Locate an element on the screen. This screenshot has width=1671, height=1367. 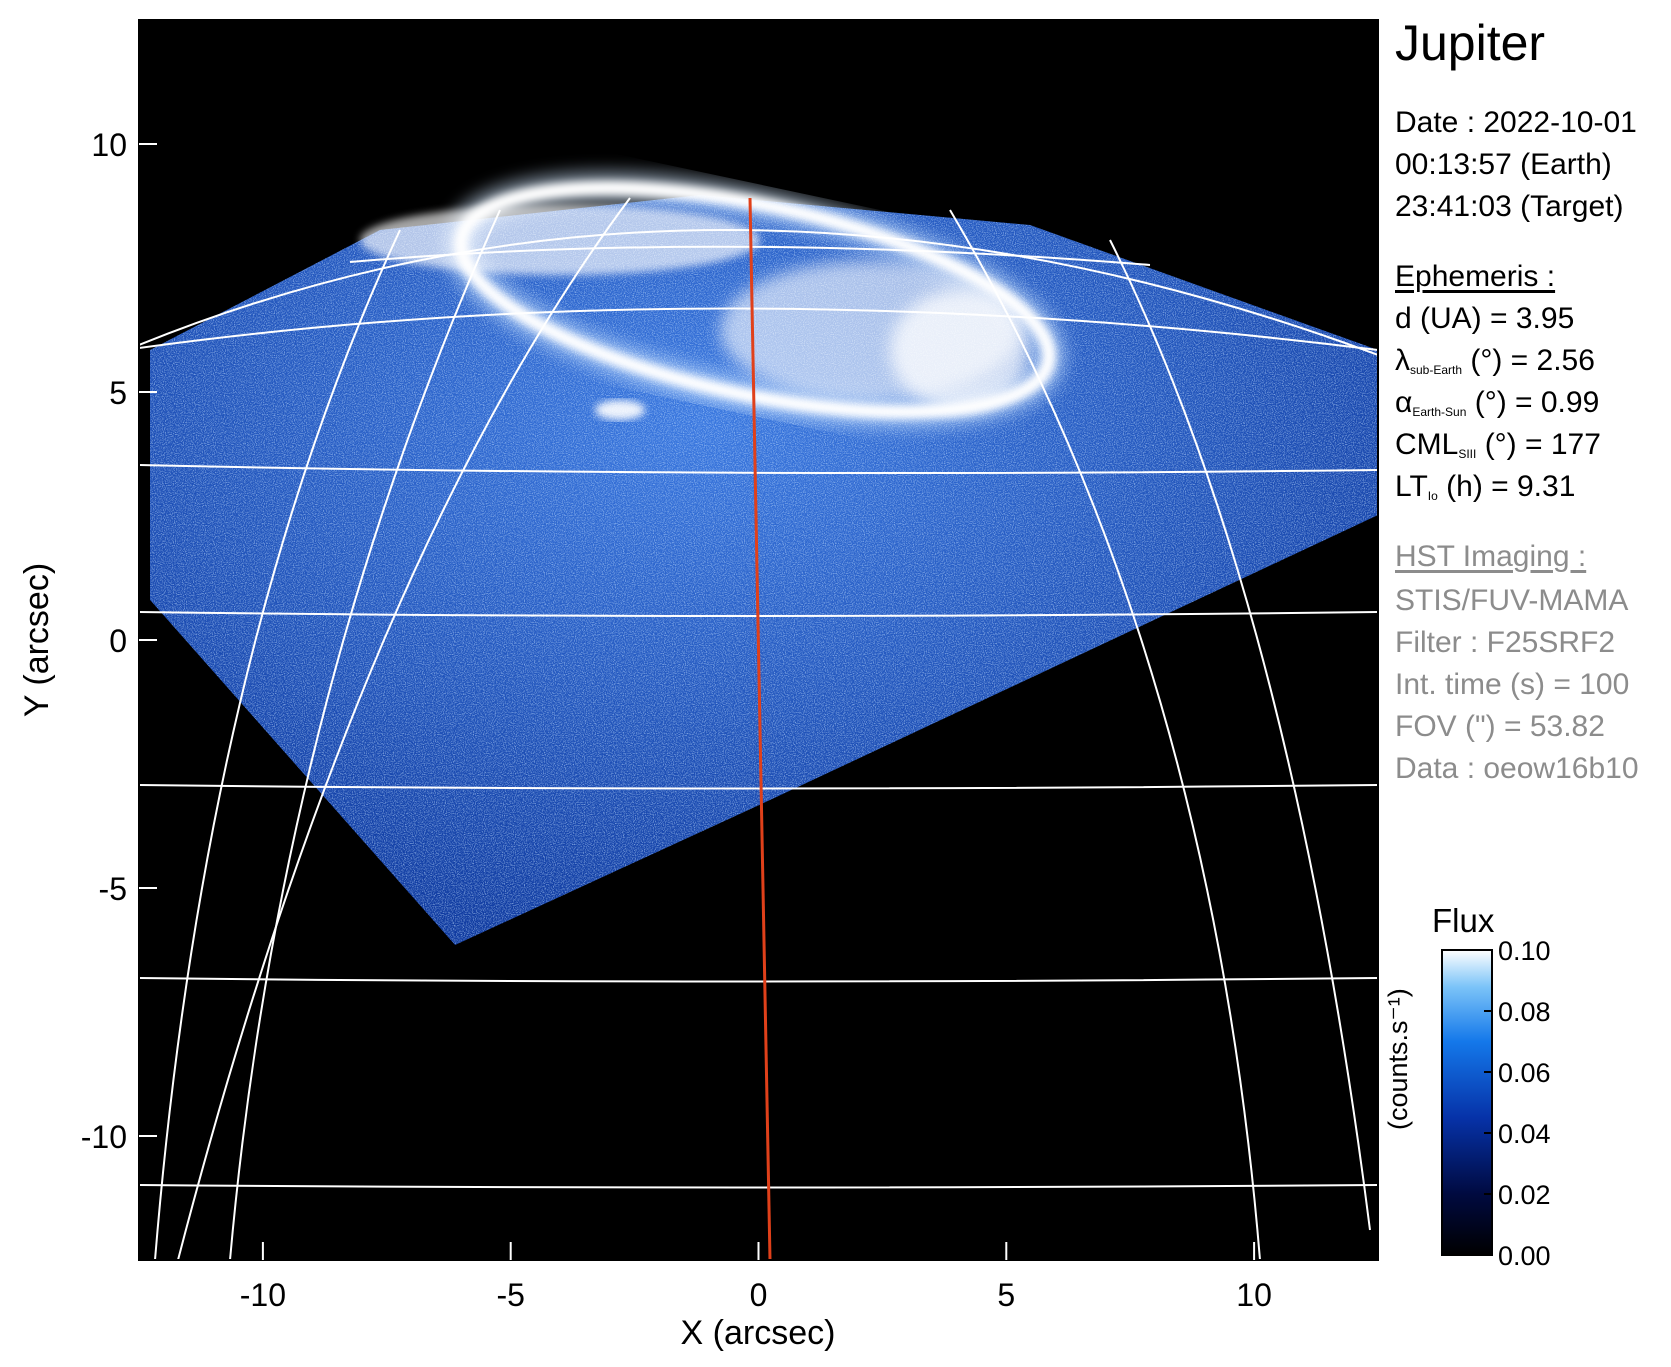
y-tick-label: 5 is located at coordinates (118, 393).